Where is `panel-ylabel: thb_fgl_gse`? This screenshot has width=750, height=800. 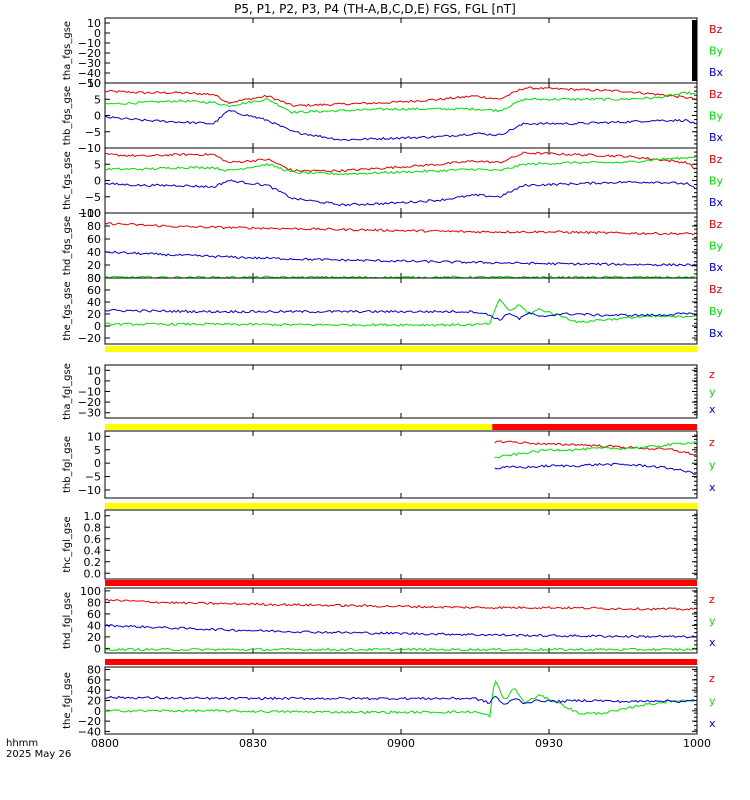
panel-ylabel: thb_fgl_gse is located at coordinates (67, 464).